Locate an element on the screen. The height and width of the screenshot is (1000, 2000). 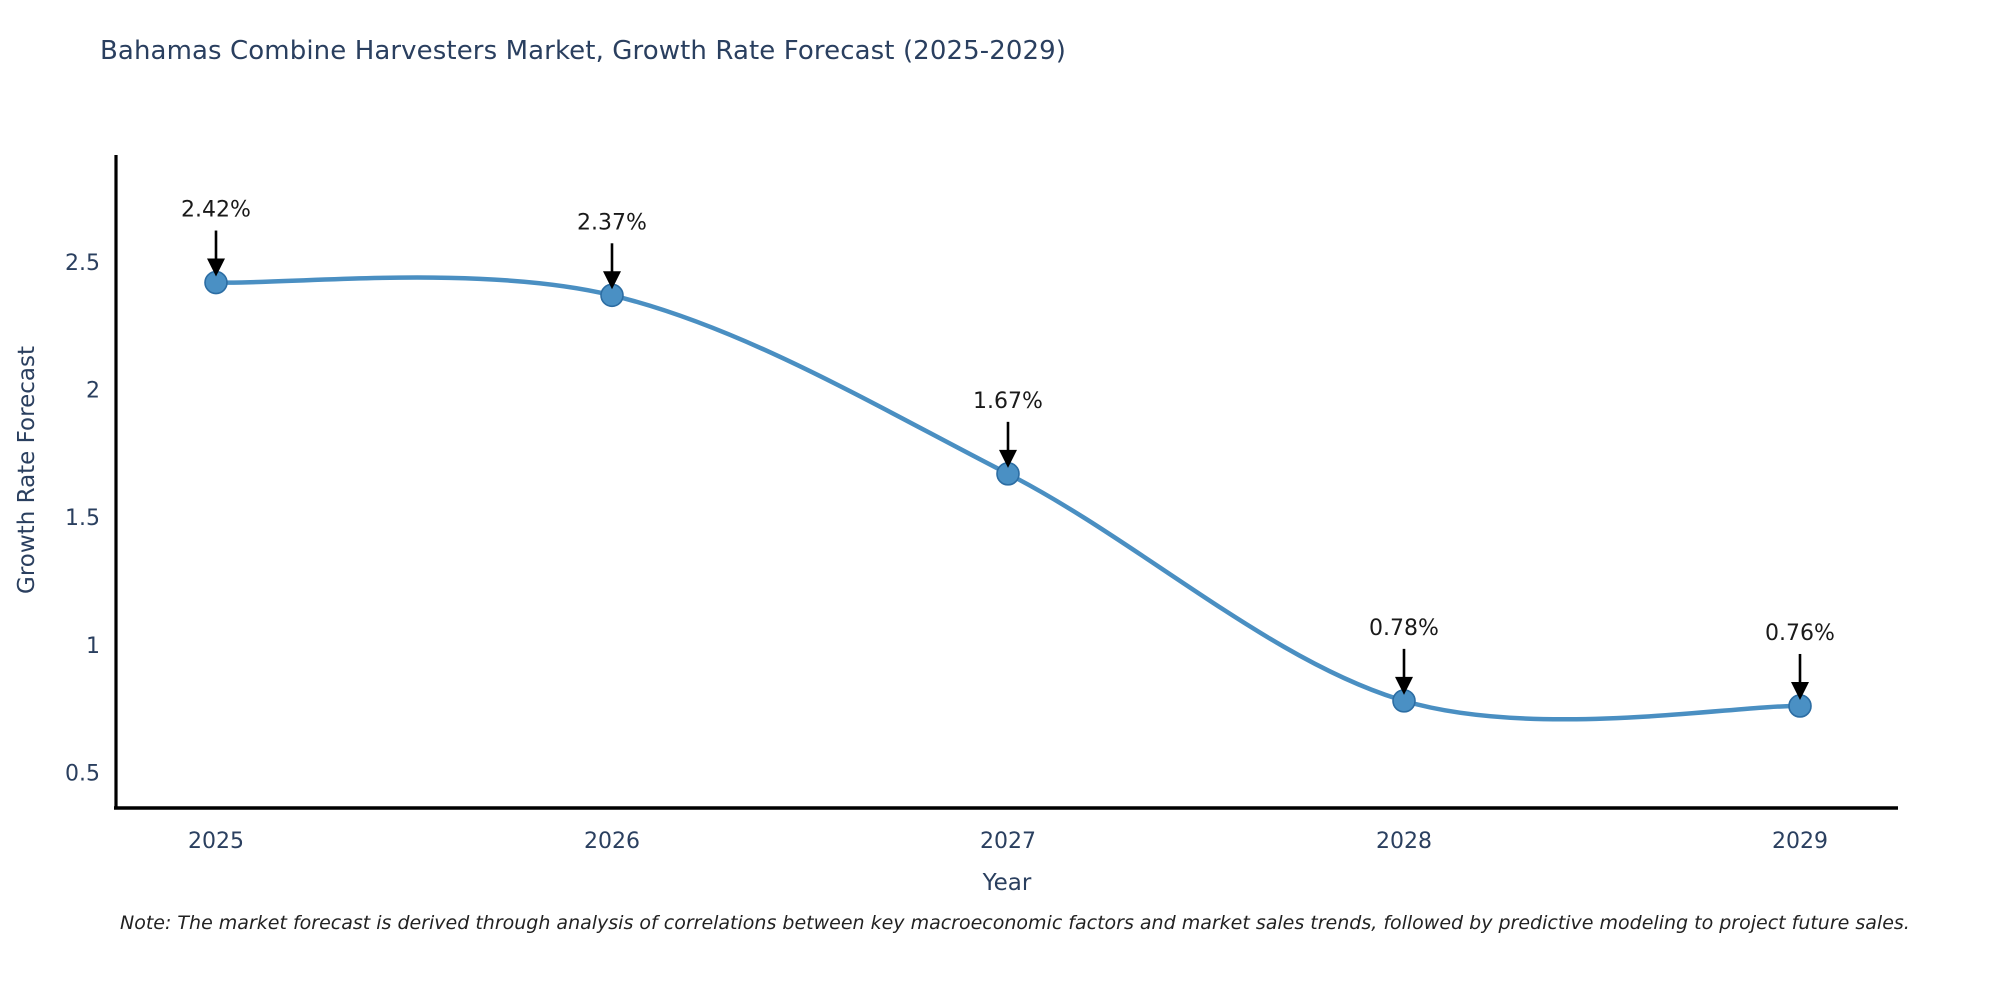
x-tick-label: 2028 is located at coordinates (1404, 841).